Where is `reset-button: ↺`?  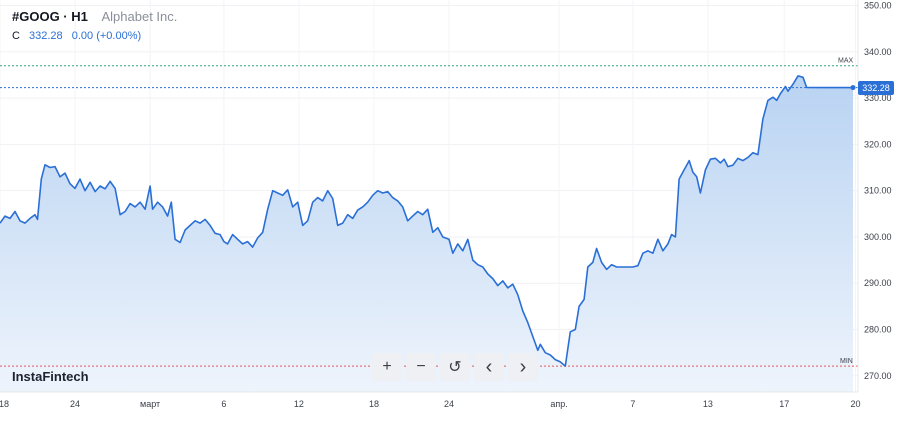
reset-button: ↺ is located at coordinates (455, 367).